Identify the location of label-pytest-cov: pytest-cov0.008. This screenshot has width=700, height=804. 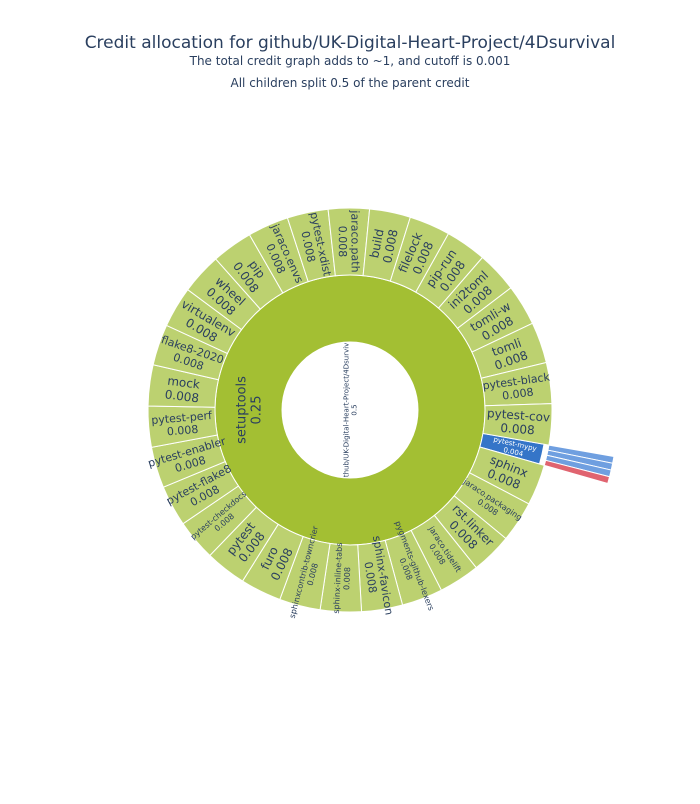
(518, 422).